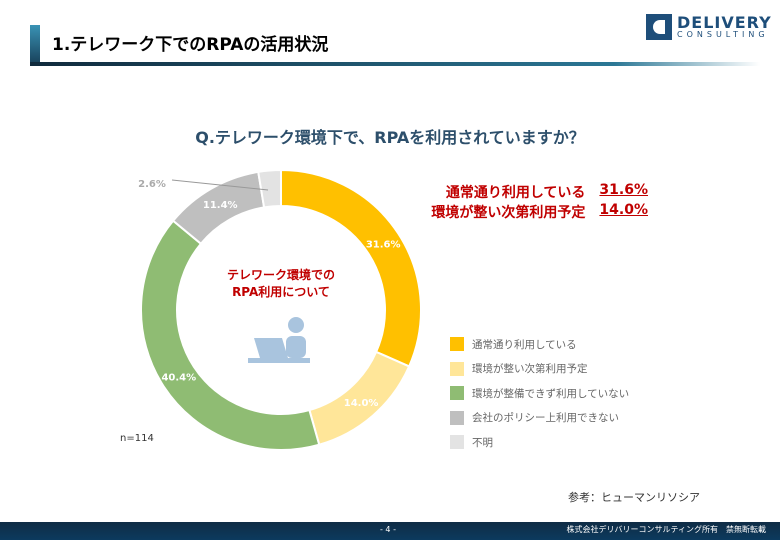 This screenshot has height=540, width=780. Describe the element at coordinates (623, 190) in the screenshot. I see `highlight-value: 31.6%` at that location.